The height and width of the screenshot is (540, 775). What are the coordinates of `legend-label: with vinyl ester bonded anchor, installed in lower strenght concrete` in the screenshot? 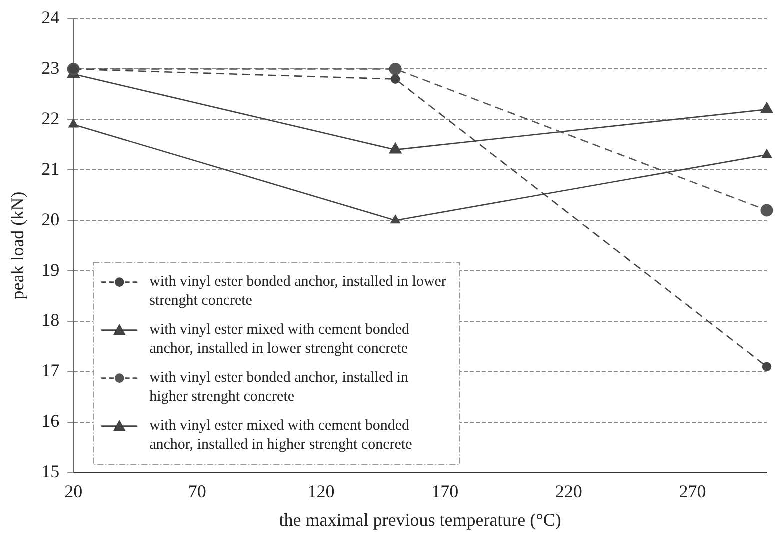 It's located at (298, 292).